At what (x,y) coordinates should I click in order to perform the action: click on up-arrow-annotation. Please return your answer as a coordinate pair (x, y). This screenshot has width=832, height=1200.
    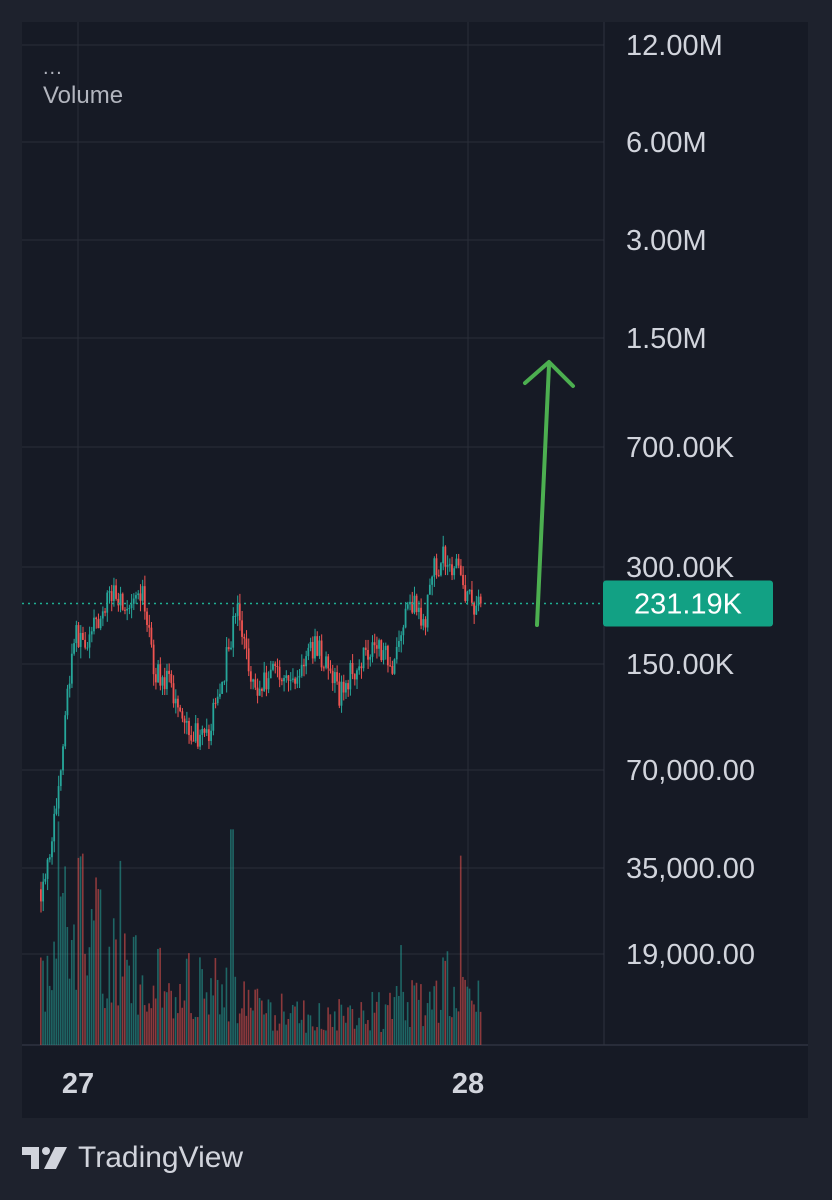
    Looking at the image, I should click on (549, 493).